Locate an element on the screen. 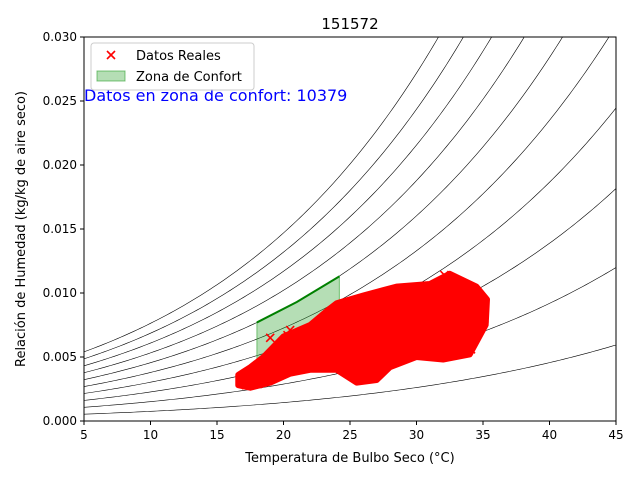 Image resolution: width=640 pixels, height=480 pixels. x-axis-label: Temperatura de Bulbo Seco (°C) is located at coordinates (349, 458).